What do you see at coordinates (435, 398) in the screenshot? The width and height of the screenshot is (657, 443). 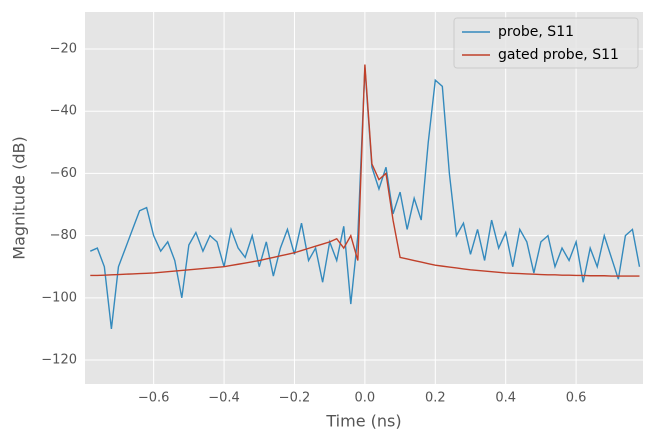 I see `x-tick-label: 0.2` at bounding box center [435, 398].